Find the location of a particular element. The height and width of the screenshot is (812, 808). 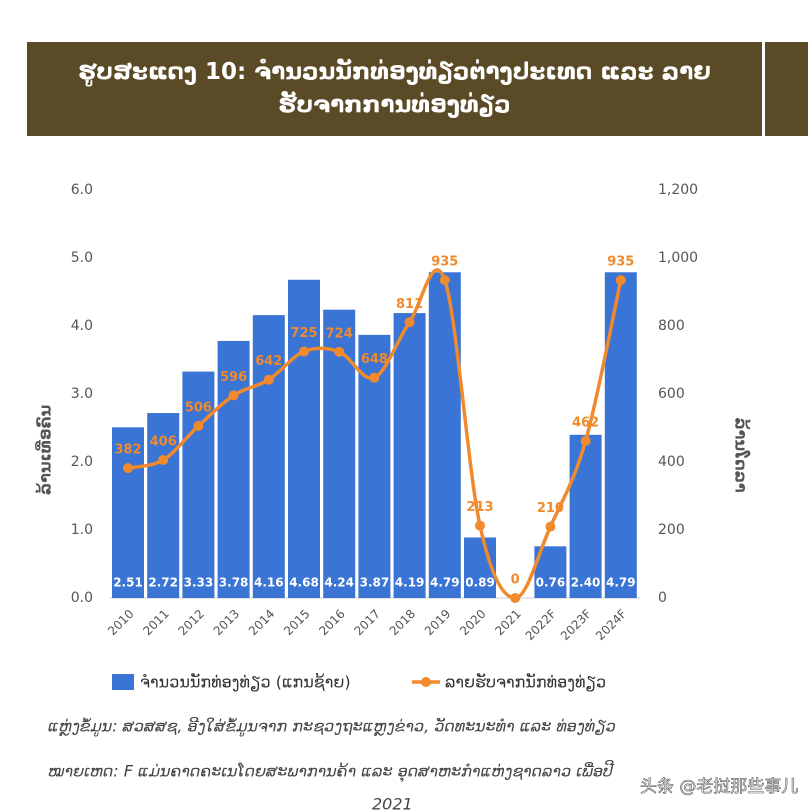

y2-tick-label: 400 is located at coordinates (671, 462).